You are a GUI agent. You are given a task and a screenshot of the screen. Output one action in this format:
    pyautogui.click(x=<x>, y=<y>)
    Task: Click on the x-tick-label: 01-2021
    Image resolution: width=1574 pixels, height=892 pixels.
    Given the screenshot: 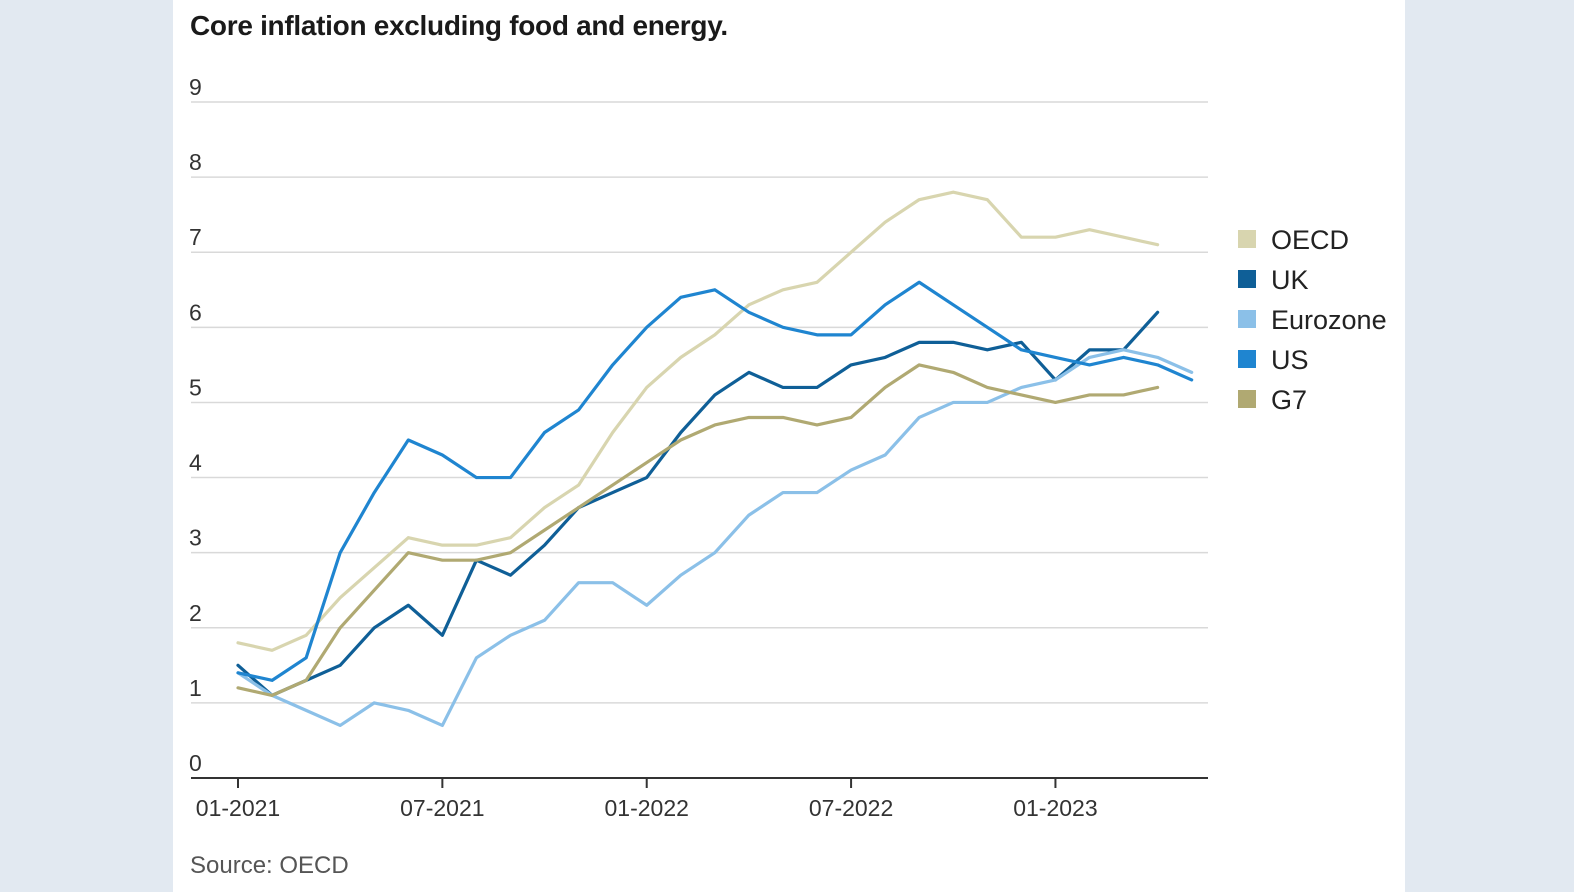 What is the action you would take?
    pyautogui.click(x=238, y=808)
    